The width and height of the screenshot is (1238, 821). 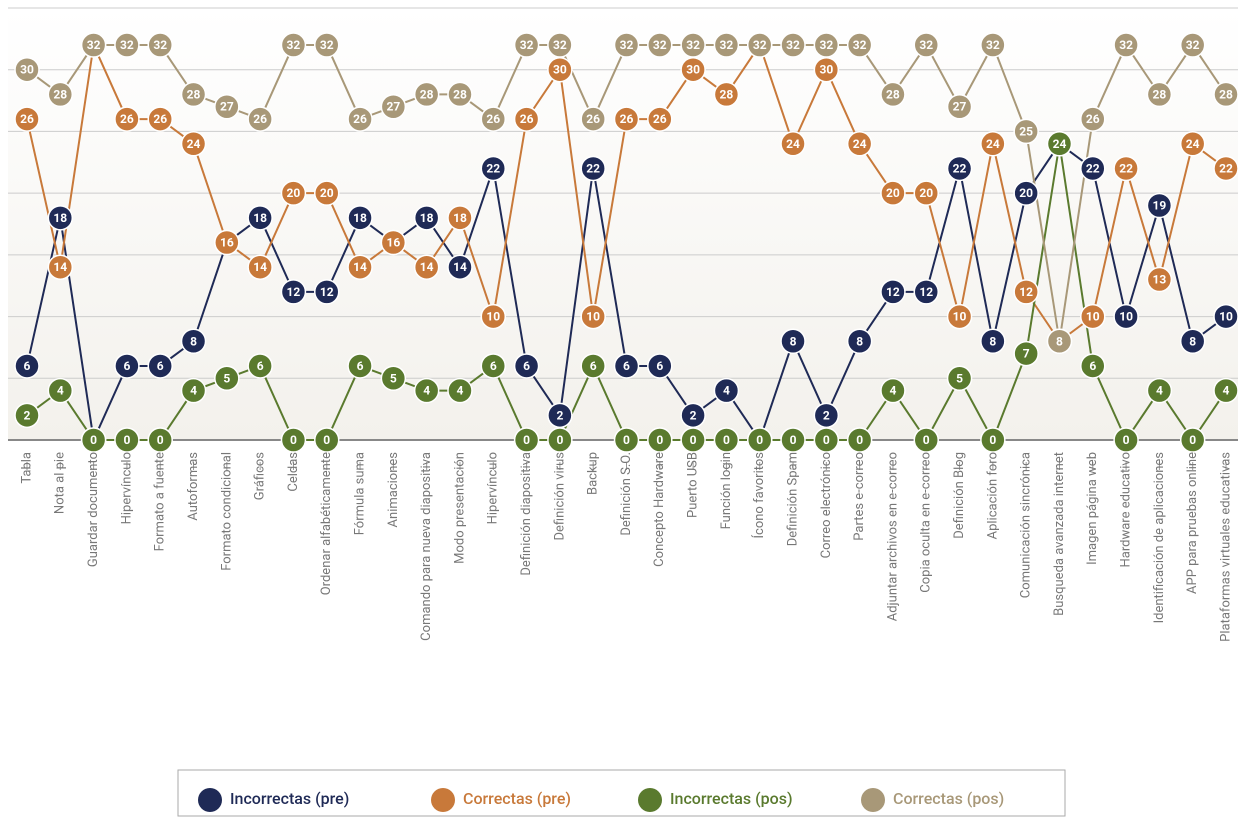 What do you see at coordinates (1059, 534) in the screenshot?
I see `x-tick-label: Busqueda avanzada internet` at bounding box center [1059, 534].